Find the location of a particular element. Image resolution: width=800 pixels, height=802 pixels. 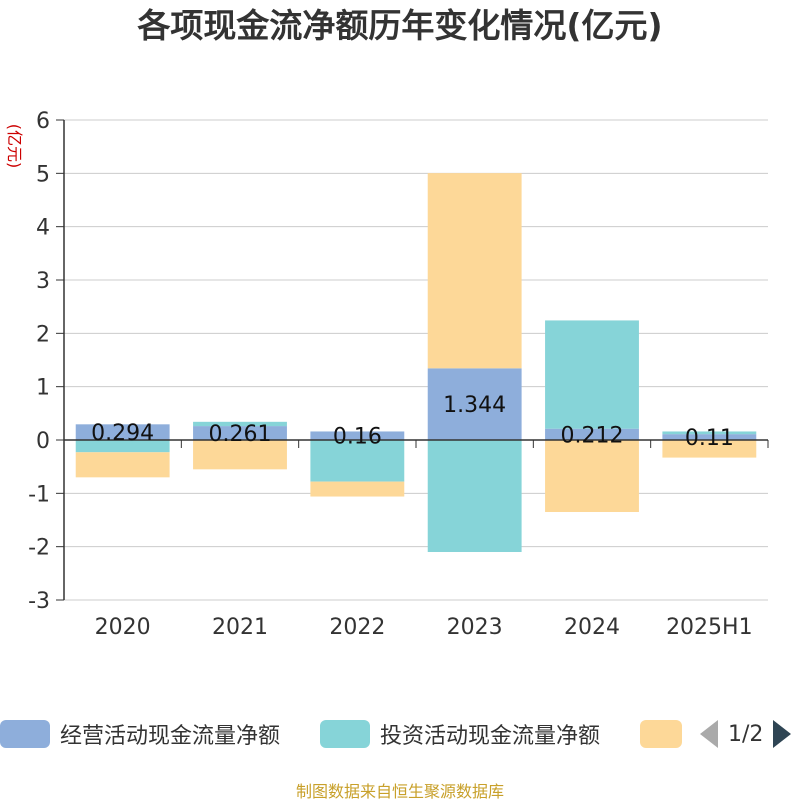

data-label: 0.294 is located at coordinates (122, 433).